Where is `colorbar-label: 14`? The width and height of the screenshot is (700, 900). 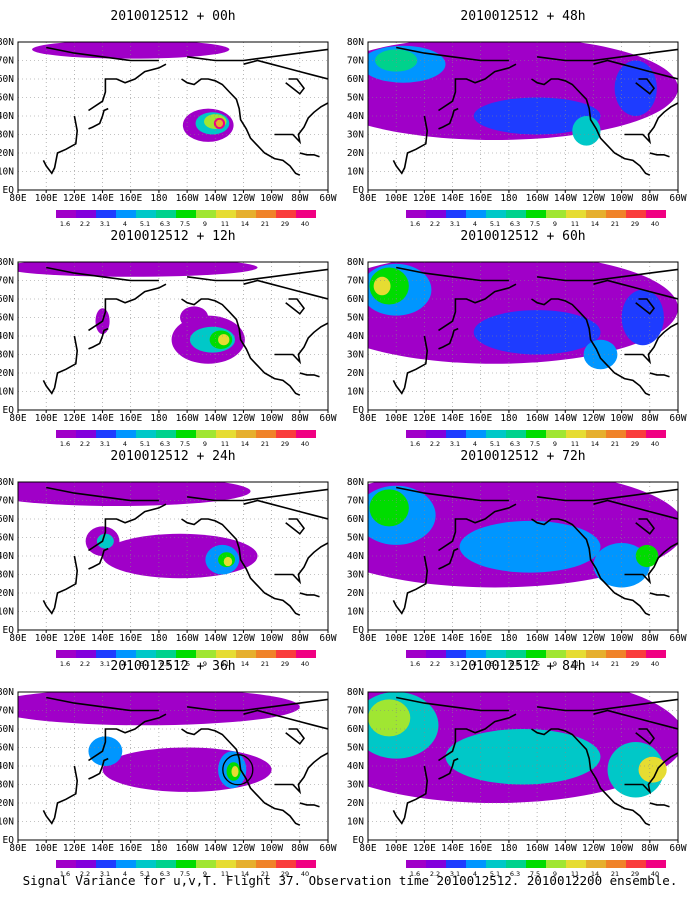 colorbar-label: 14 is located at coordinates (245, 664).